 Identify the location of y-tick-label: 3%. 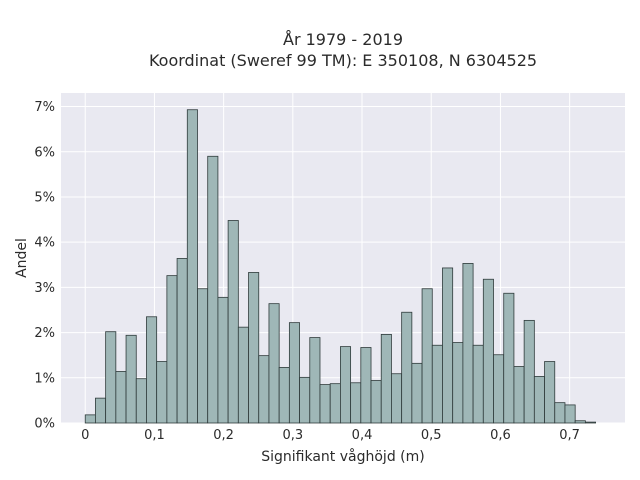
(44, 288).